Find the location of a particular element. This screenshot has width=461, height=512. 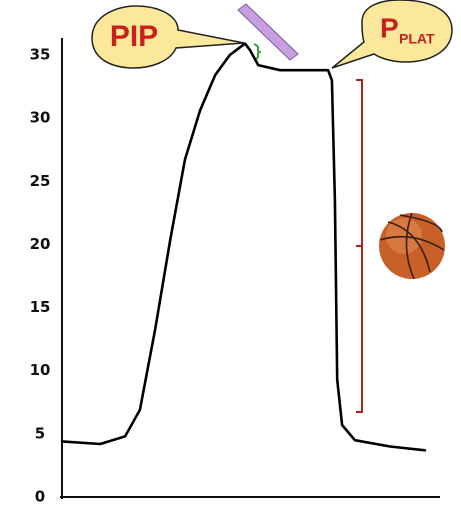

green-brace is located at coordinates (257, 52).